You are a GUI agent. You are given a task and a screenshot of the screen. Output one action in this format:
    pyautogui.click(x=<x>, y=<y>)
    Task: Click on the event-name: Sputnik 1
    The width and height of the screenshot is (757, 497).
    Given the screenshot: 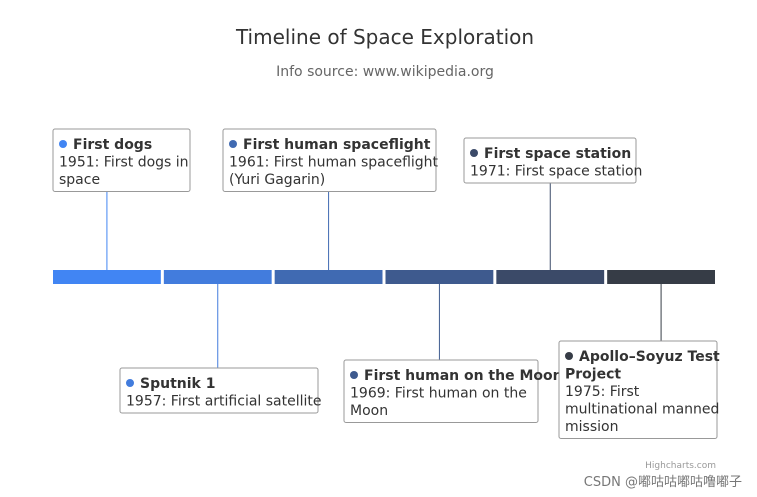 What is the action you would take?
    pyautogui.click(x=177, y=384)
    